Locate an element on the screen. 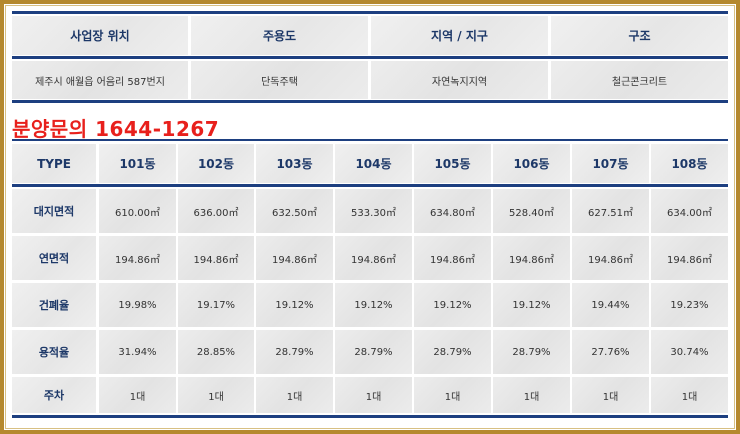 This screenshot has width=740, height=434. table-cell: 636.00㎡ is located at coordinates (216, 211).